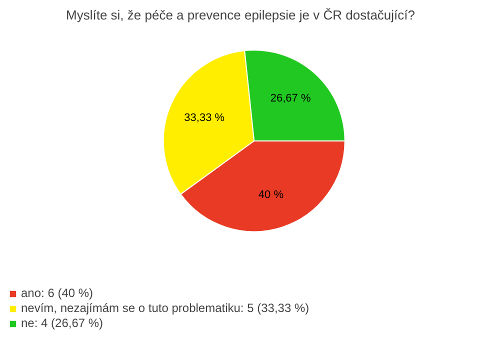 The width and height of the screenshot is (480, 338). I want to click on legend-label: ne: 4 (26,67 %), so click(62, 323).